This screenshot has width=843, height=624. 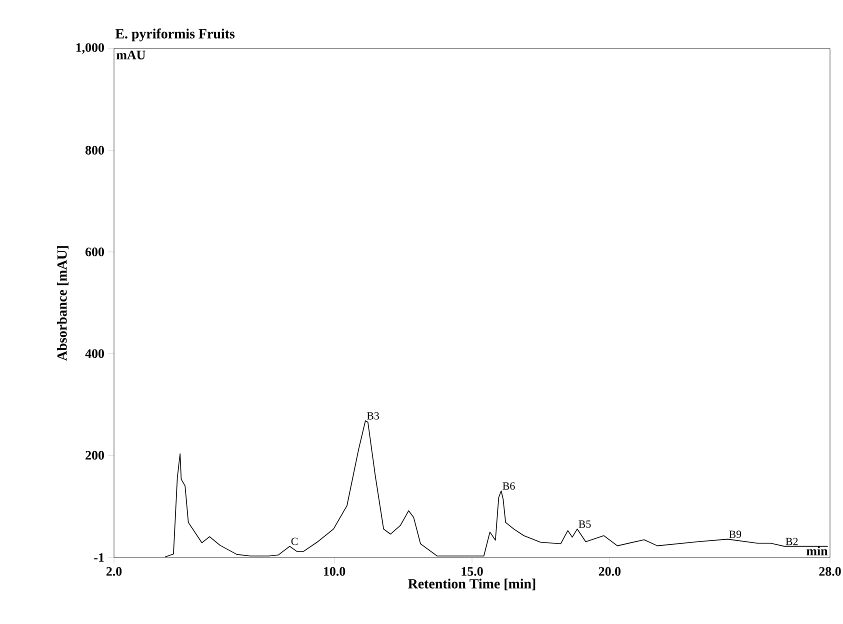 I want to click on x-tick-label: 20.0, so click(x=609, y=571).